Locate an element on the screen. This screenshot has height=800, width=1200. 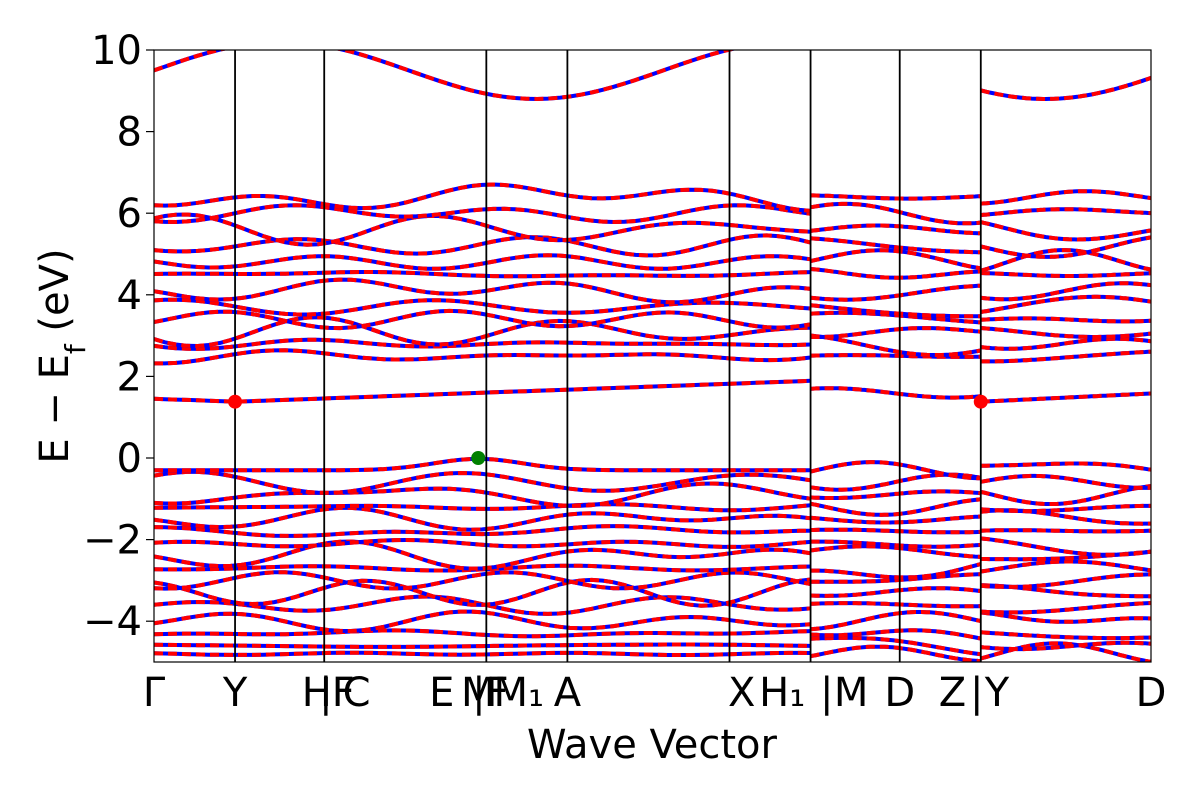
y-tick-label: 10 is located at coordinates (116, 51).